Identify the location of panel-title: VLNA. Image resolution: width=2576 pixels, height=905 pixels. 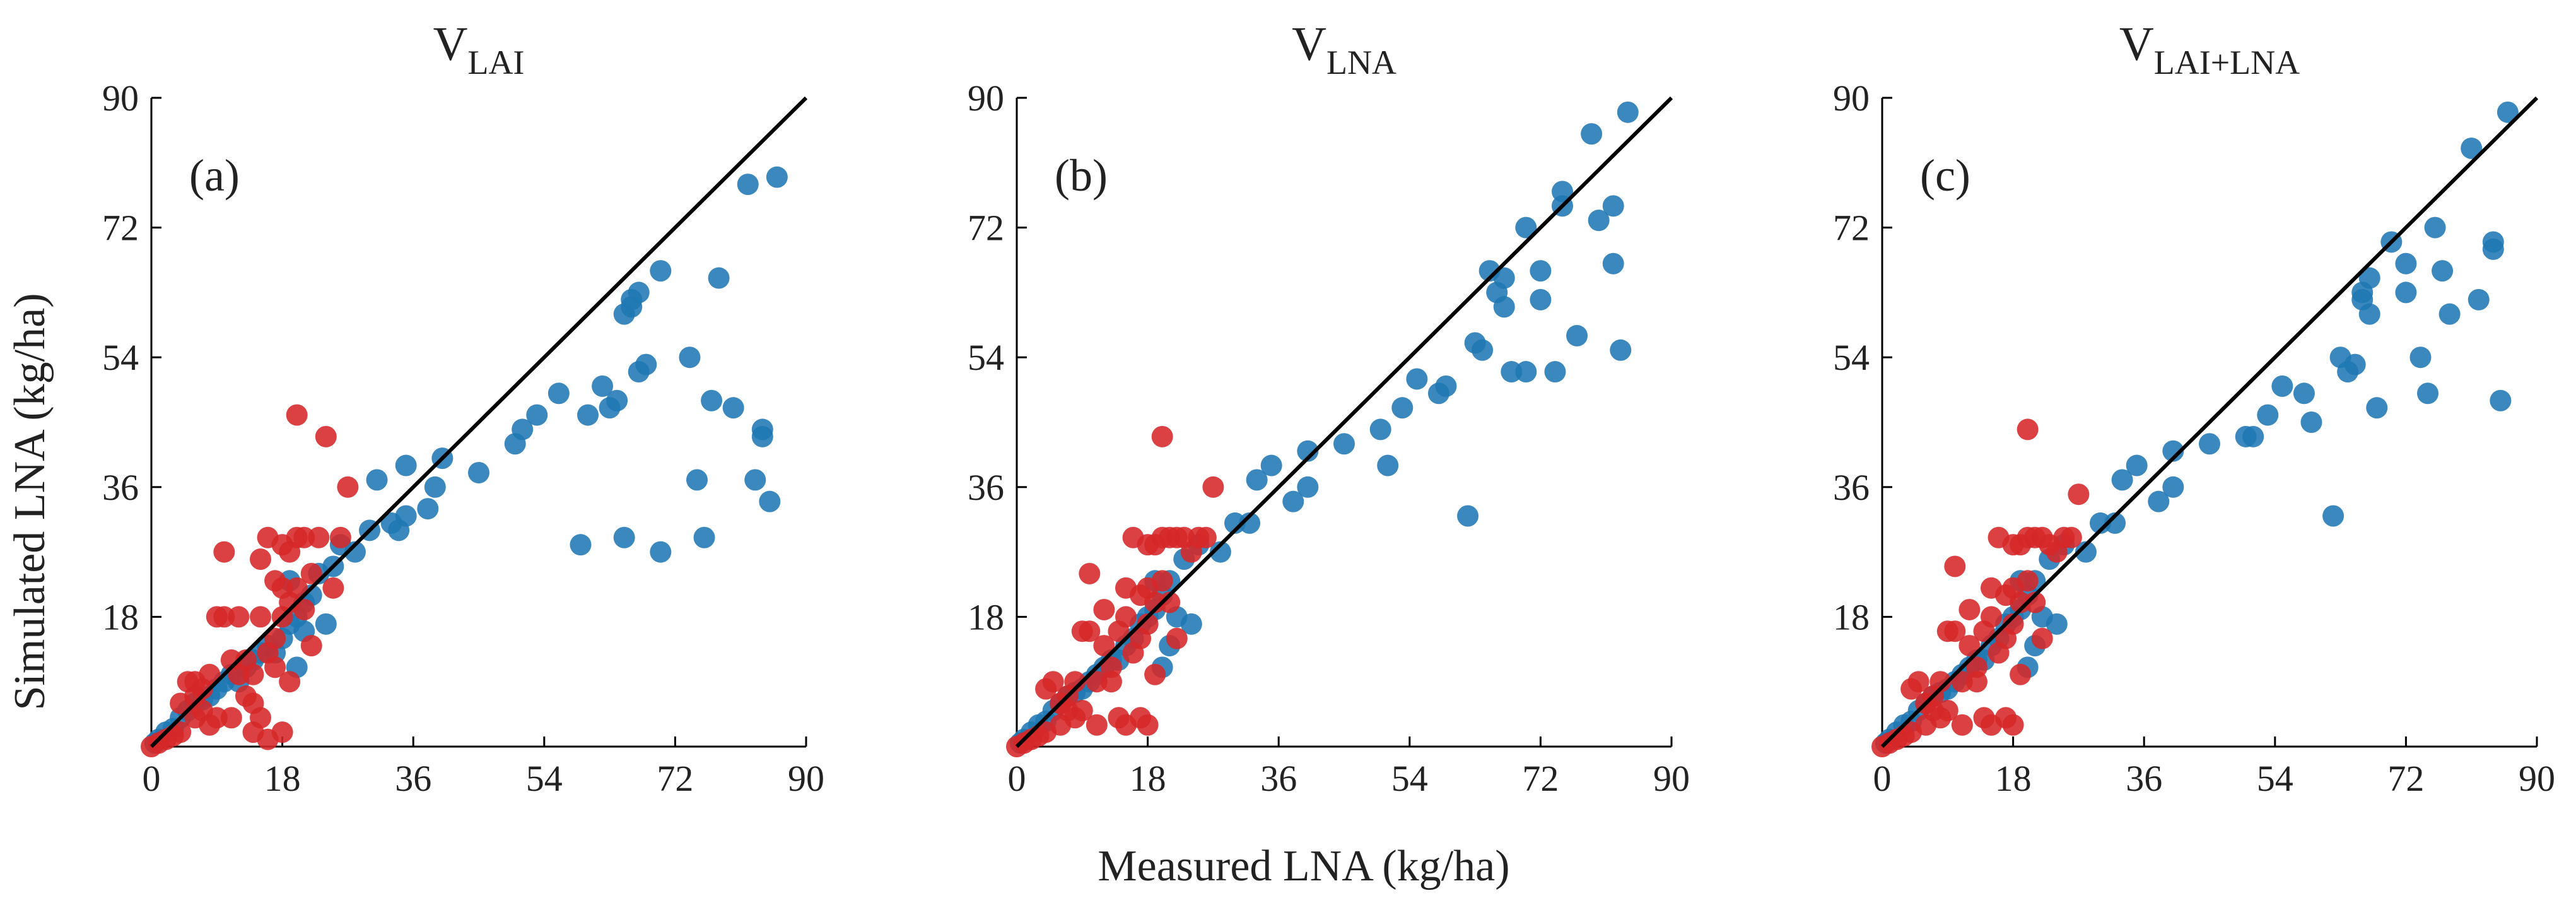
(1344, 49).